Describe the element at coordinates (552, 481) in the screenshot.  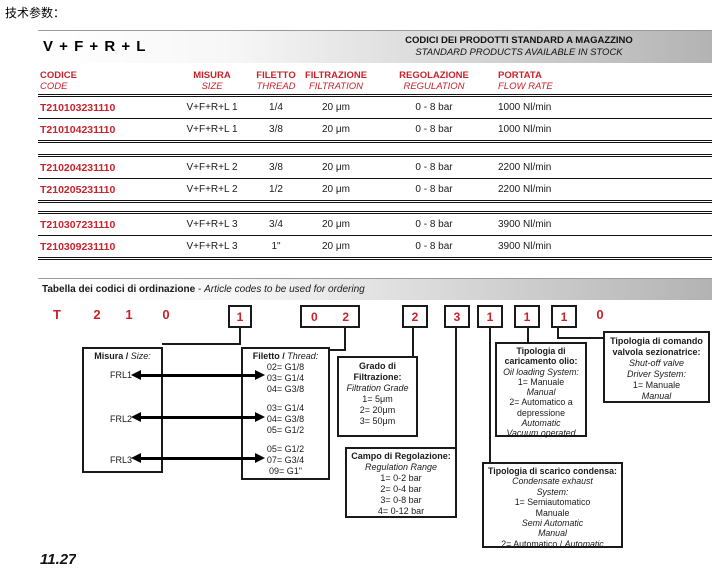
I see `condensate-title-en1: Condensate exhaust` at that location.